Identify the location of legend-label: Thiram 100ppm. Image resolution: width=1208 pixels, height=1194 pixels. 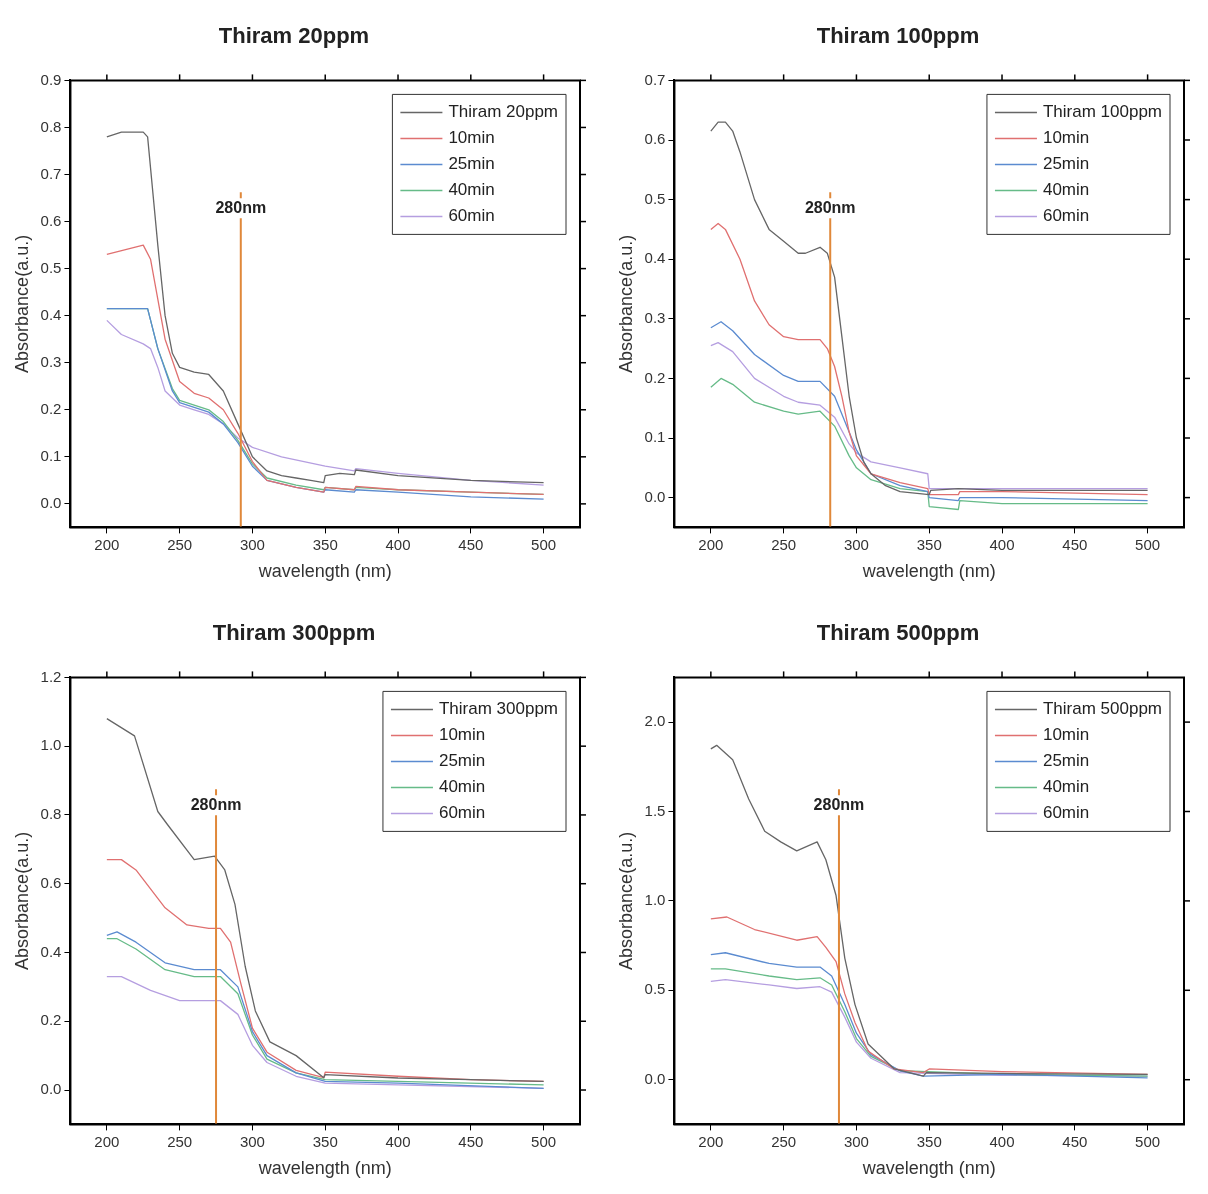
(1102, 112).